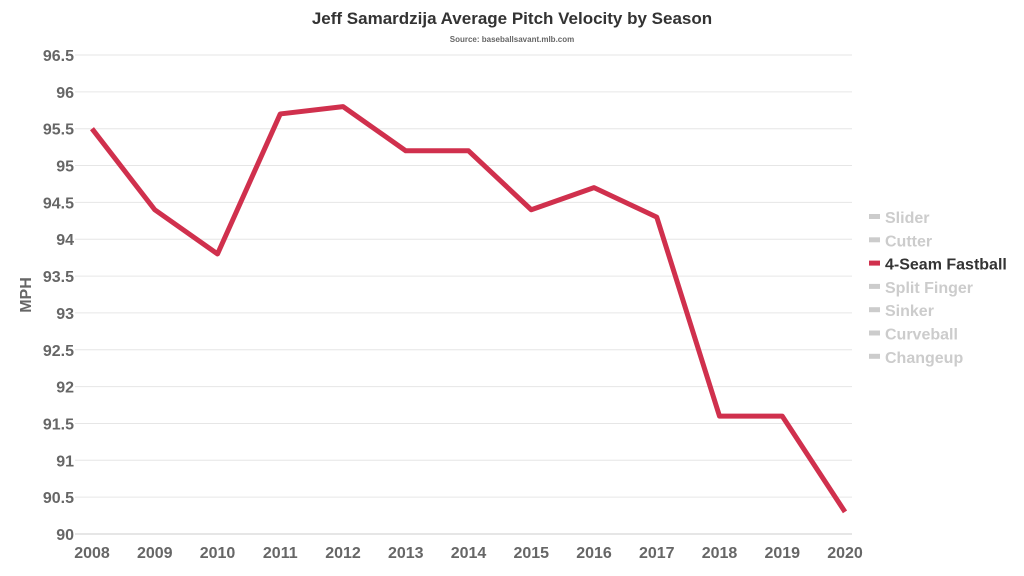  What do you see at coordinates (512, 39) in the screenshot?
I see `chart-subtitle: Source: baseballsavant.mlb.com` at bounding box center [512, 39].